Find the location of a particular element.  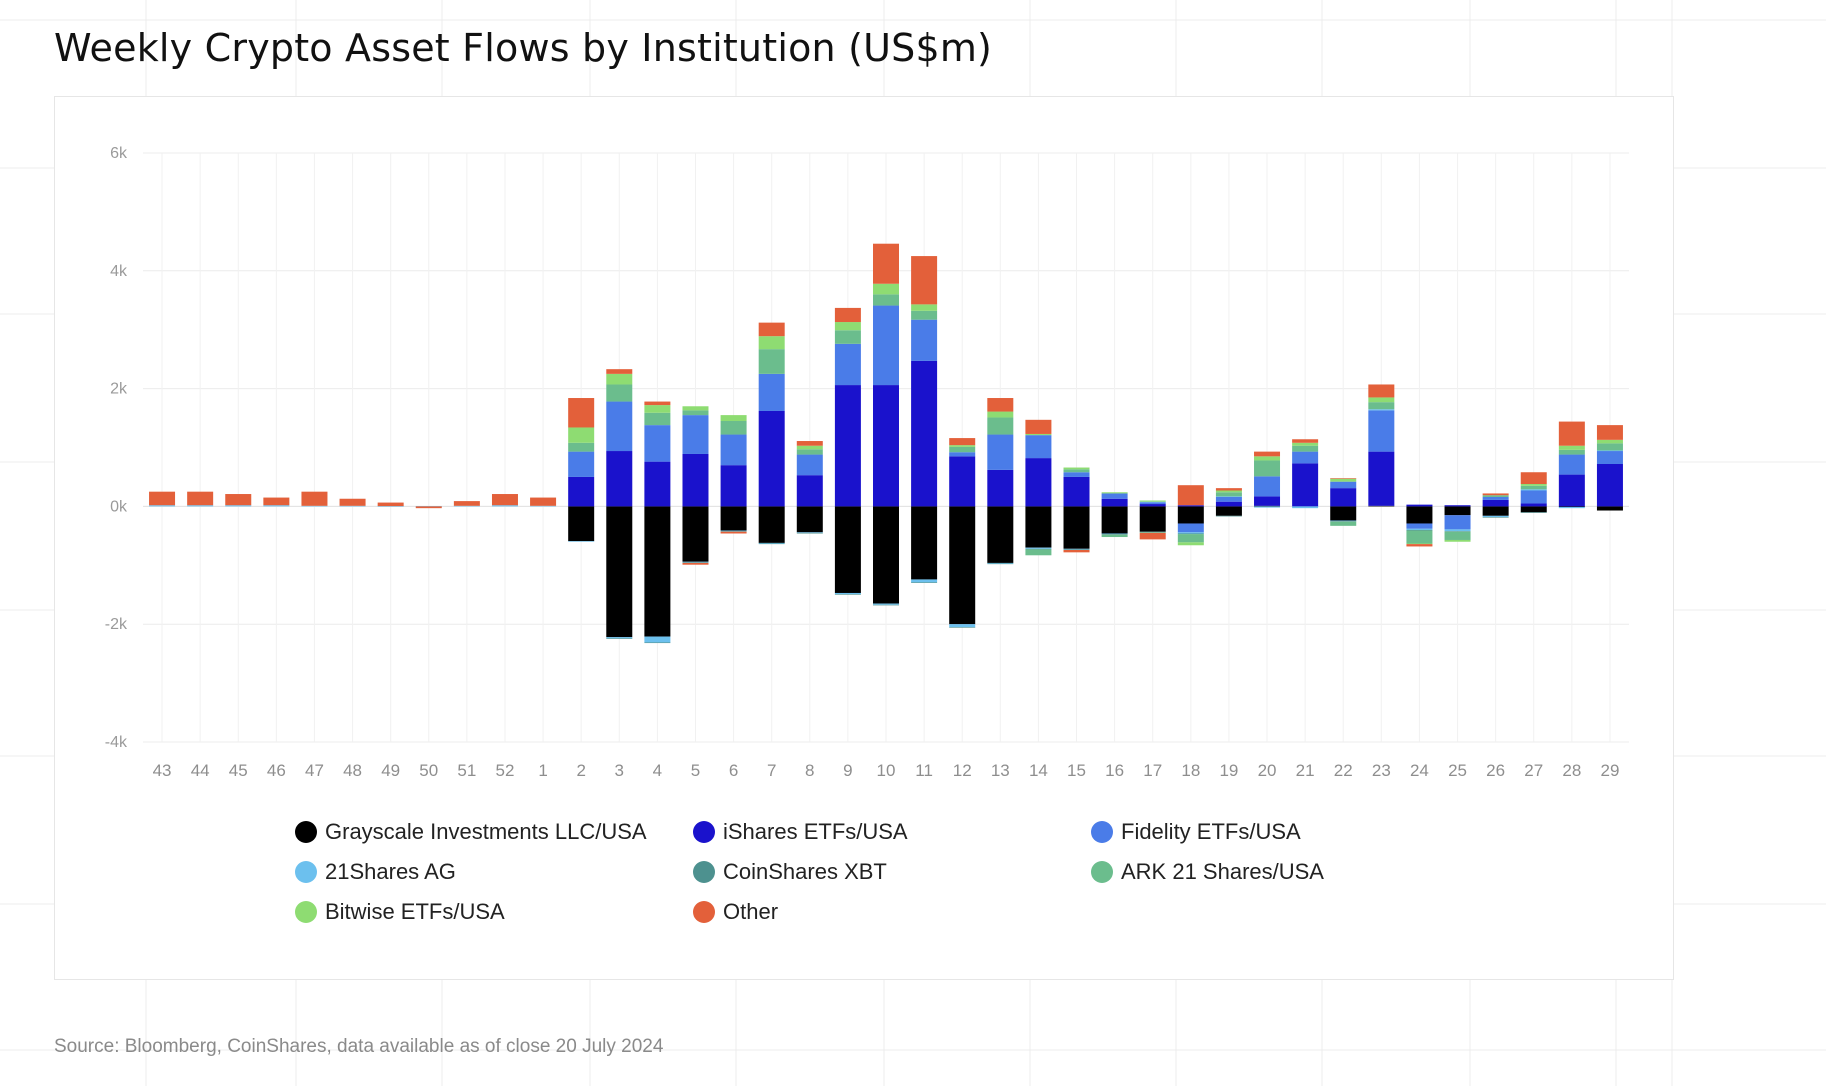

legend-label-other: Other is located at coordinates (751, 911).